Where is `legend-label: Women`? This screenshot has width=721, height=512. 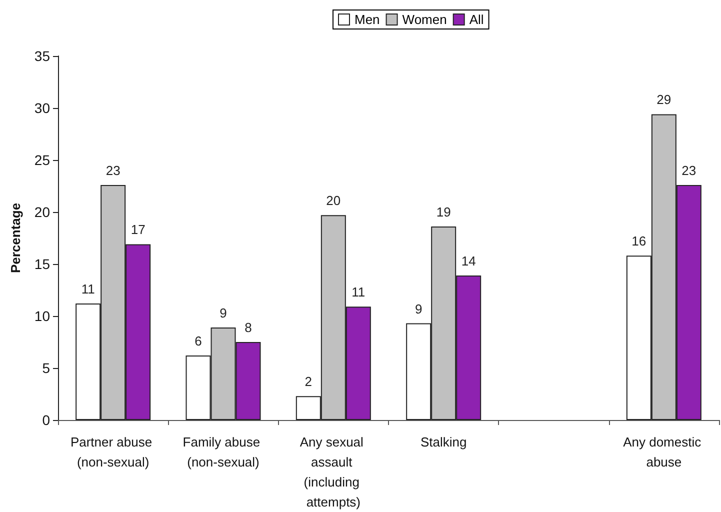 legend-label: Women is located at coordinates (424, 19).